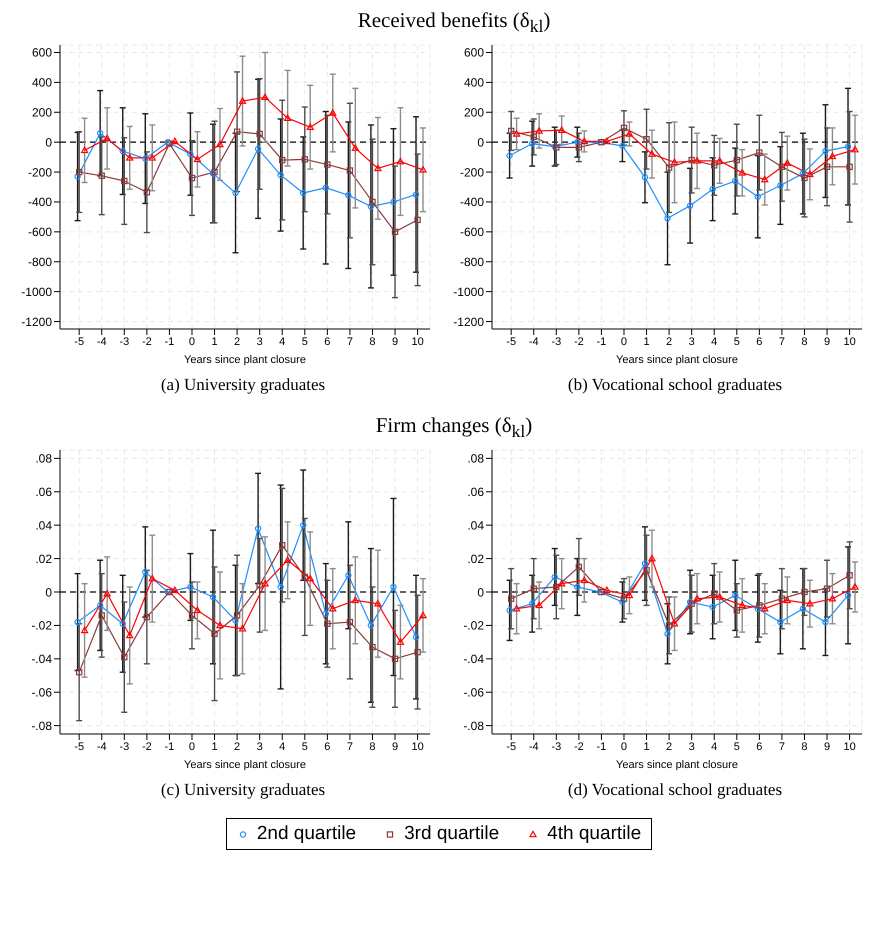 This screenshot has height=947, width=878. What do you see at coordinates (42, 83) in the screenshot?
I see `y-tick-label: 400` at bounding box center [42, 83].